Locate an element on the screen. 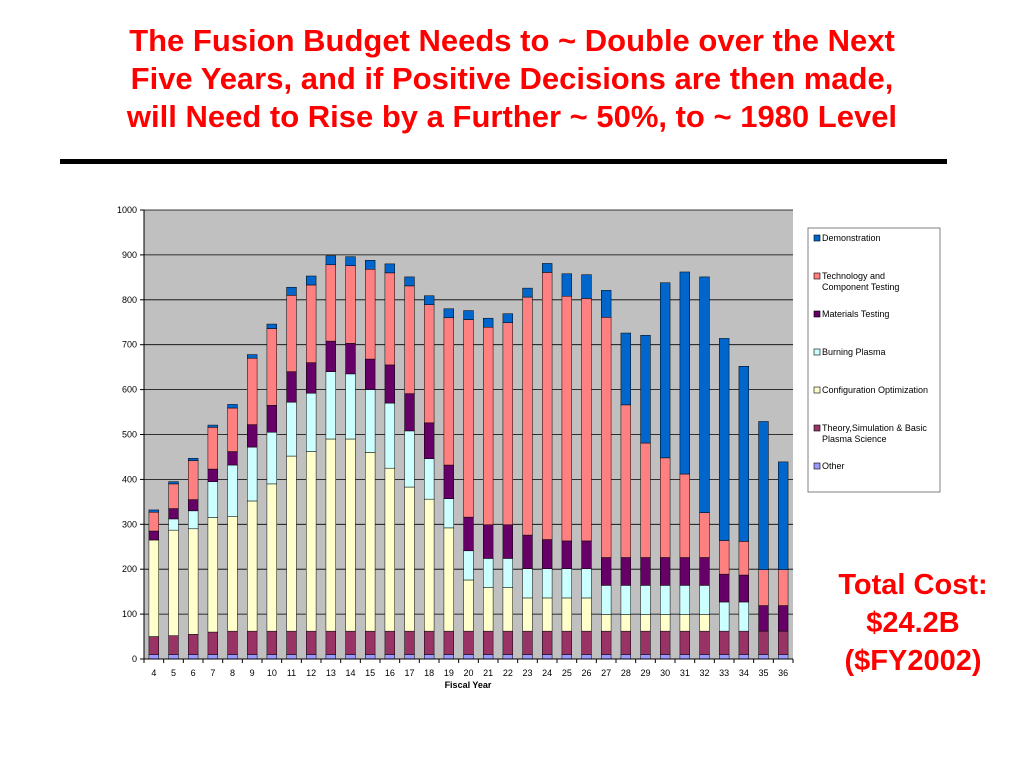 This screenshot has width=1024, height=768. x-tick-label: 15 is located at coordinates (370, 673).